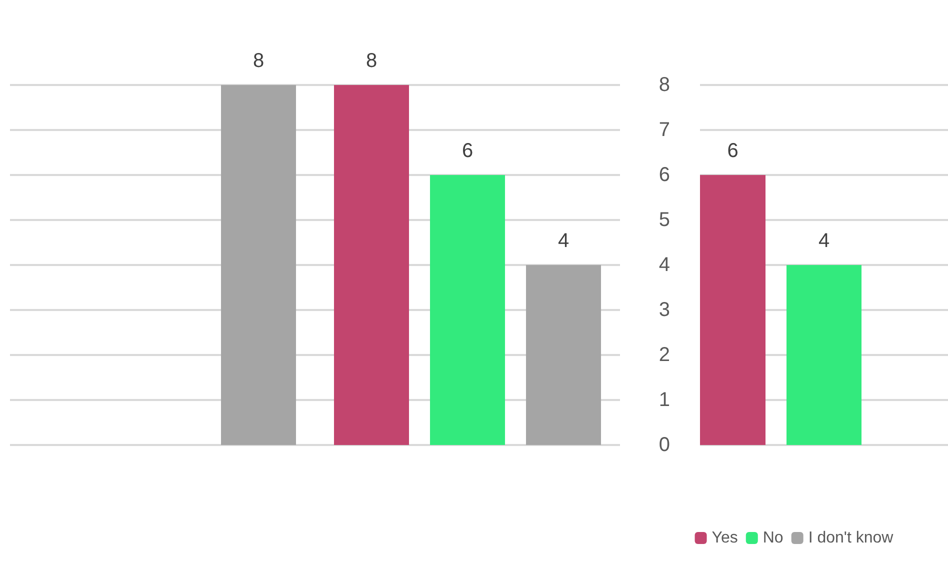 The height and width of the screenshot is (561, 948). Describe the element at coordinates (851, 538) in the screenshot. I see `legend-label: I don't know` at that location.